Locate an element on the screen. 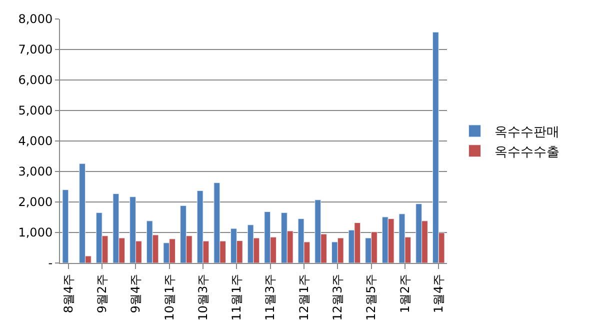  y-tick-label: 7,000 is located at coordinates (35, 49).